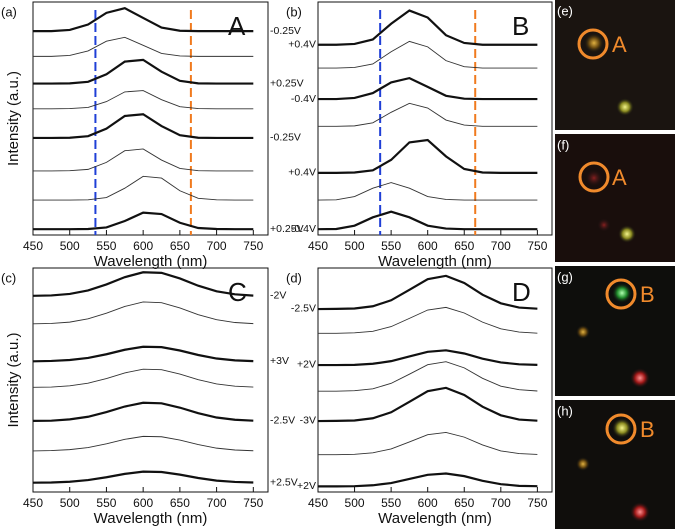  What do you see at coordinates (565, 10) in the screenshot?
I see `image-tag: (e)` at bounding box center [565, 10].